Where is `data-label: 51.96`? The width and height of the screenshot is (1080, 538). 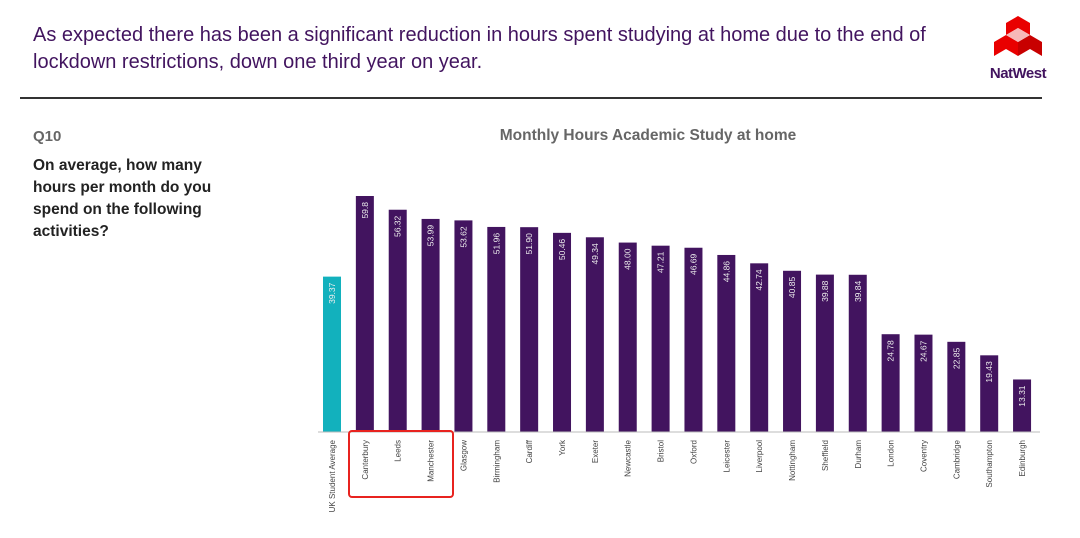 data-label: 51.96 is located at coordinates (496, 244).